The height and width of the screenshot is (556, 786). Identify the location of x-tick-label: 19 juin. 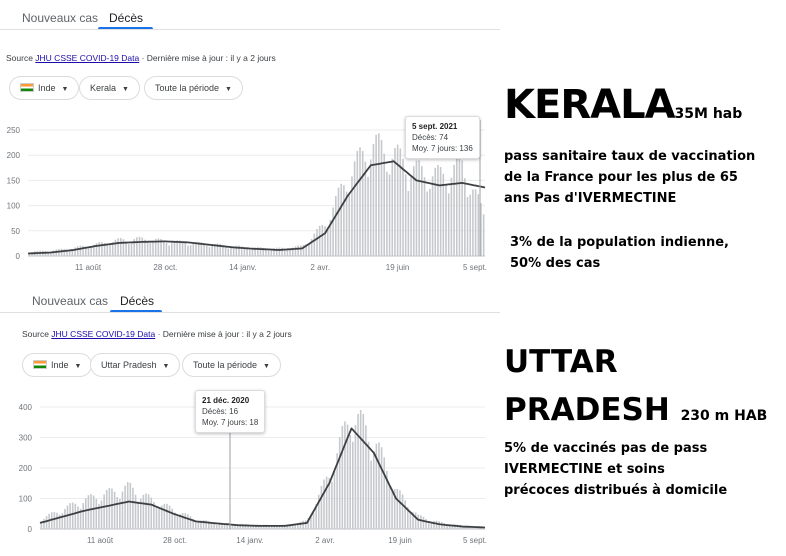
(398, 267).